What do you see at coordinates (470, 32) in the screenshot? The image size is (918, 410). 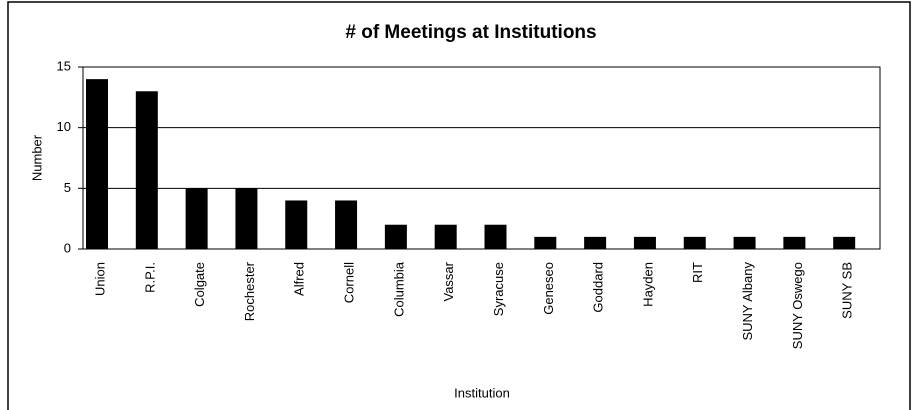 I see `chart-title: # of Meetings at Institutions` at bounding box center [470, 32].